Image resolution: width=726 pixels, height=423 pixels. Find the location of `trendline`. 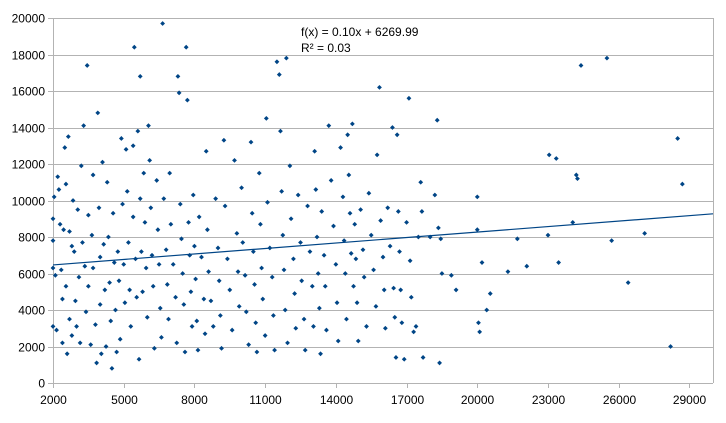

trendline is located at coordinates (383, 239).